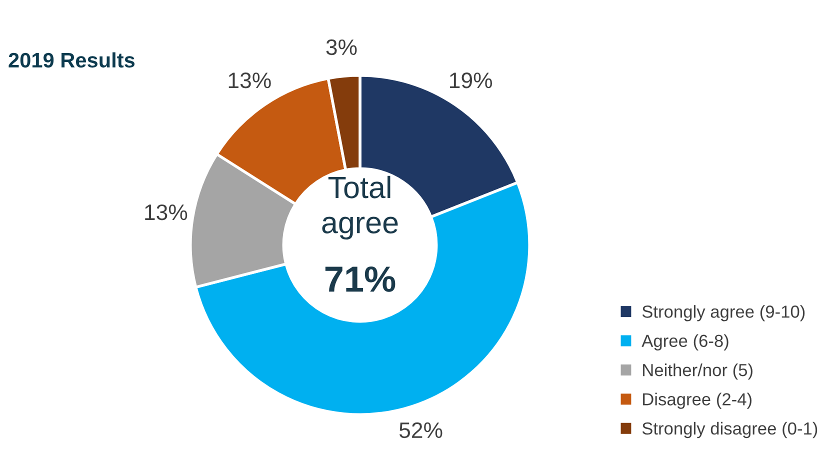 This screenshot has width=838, height=456. What do you see at coordinates (471, 80) in the screenshot?
I see `data-label: 19%` at bounding box center [471, 80].